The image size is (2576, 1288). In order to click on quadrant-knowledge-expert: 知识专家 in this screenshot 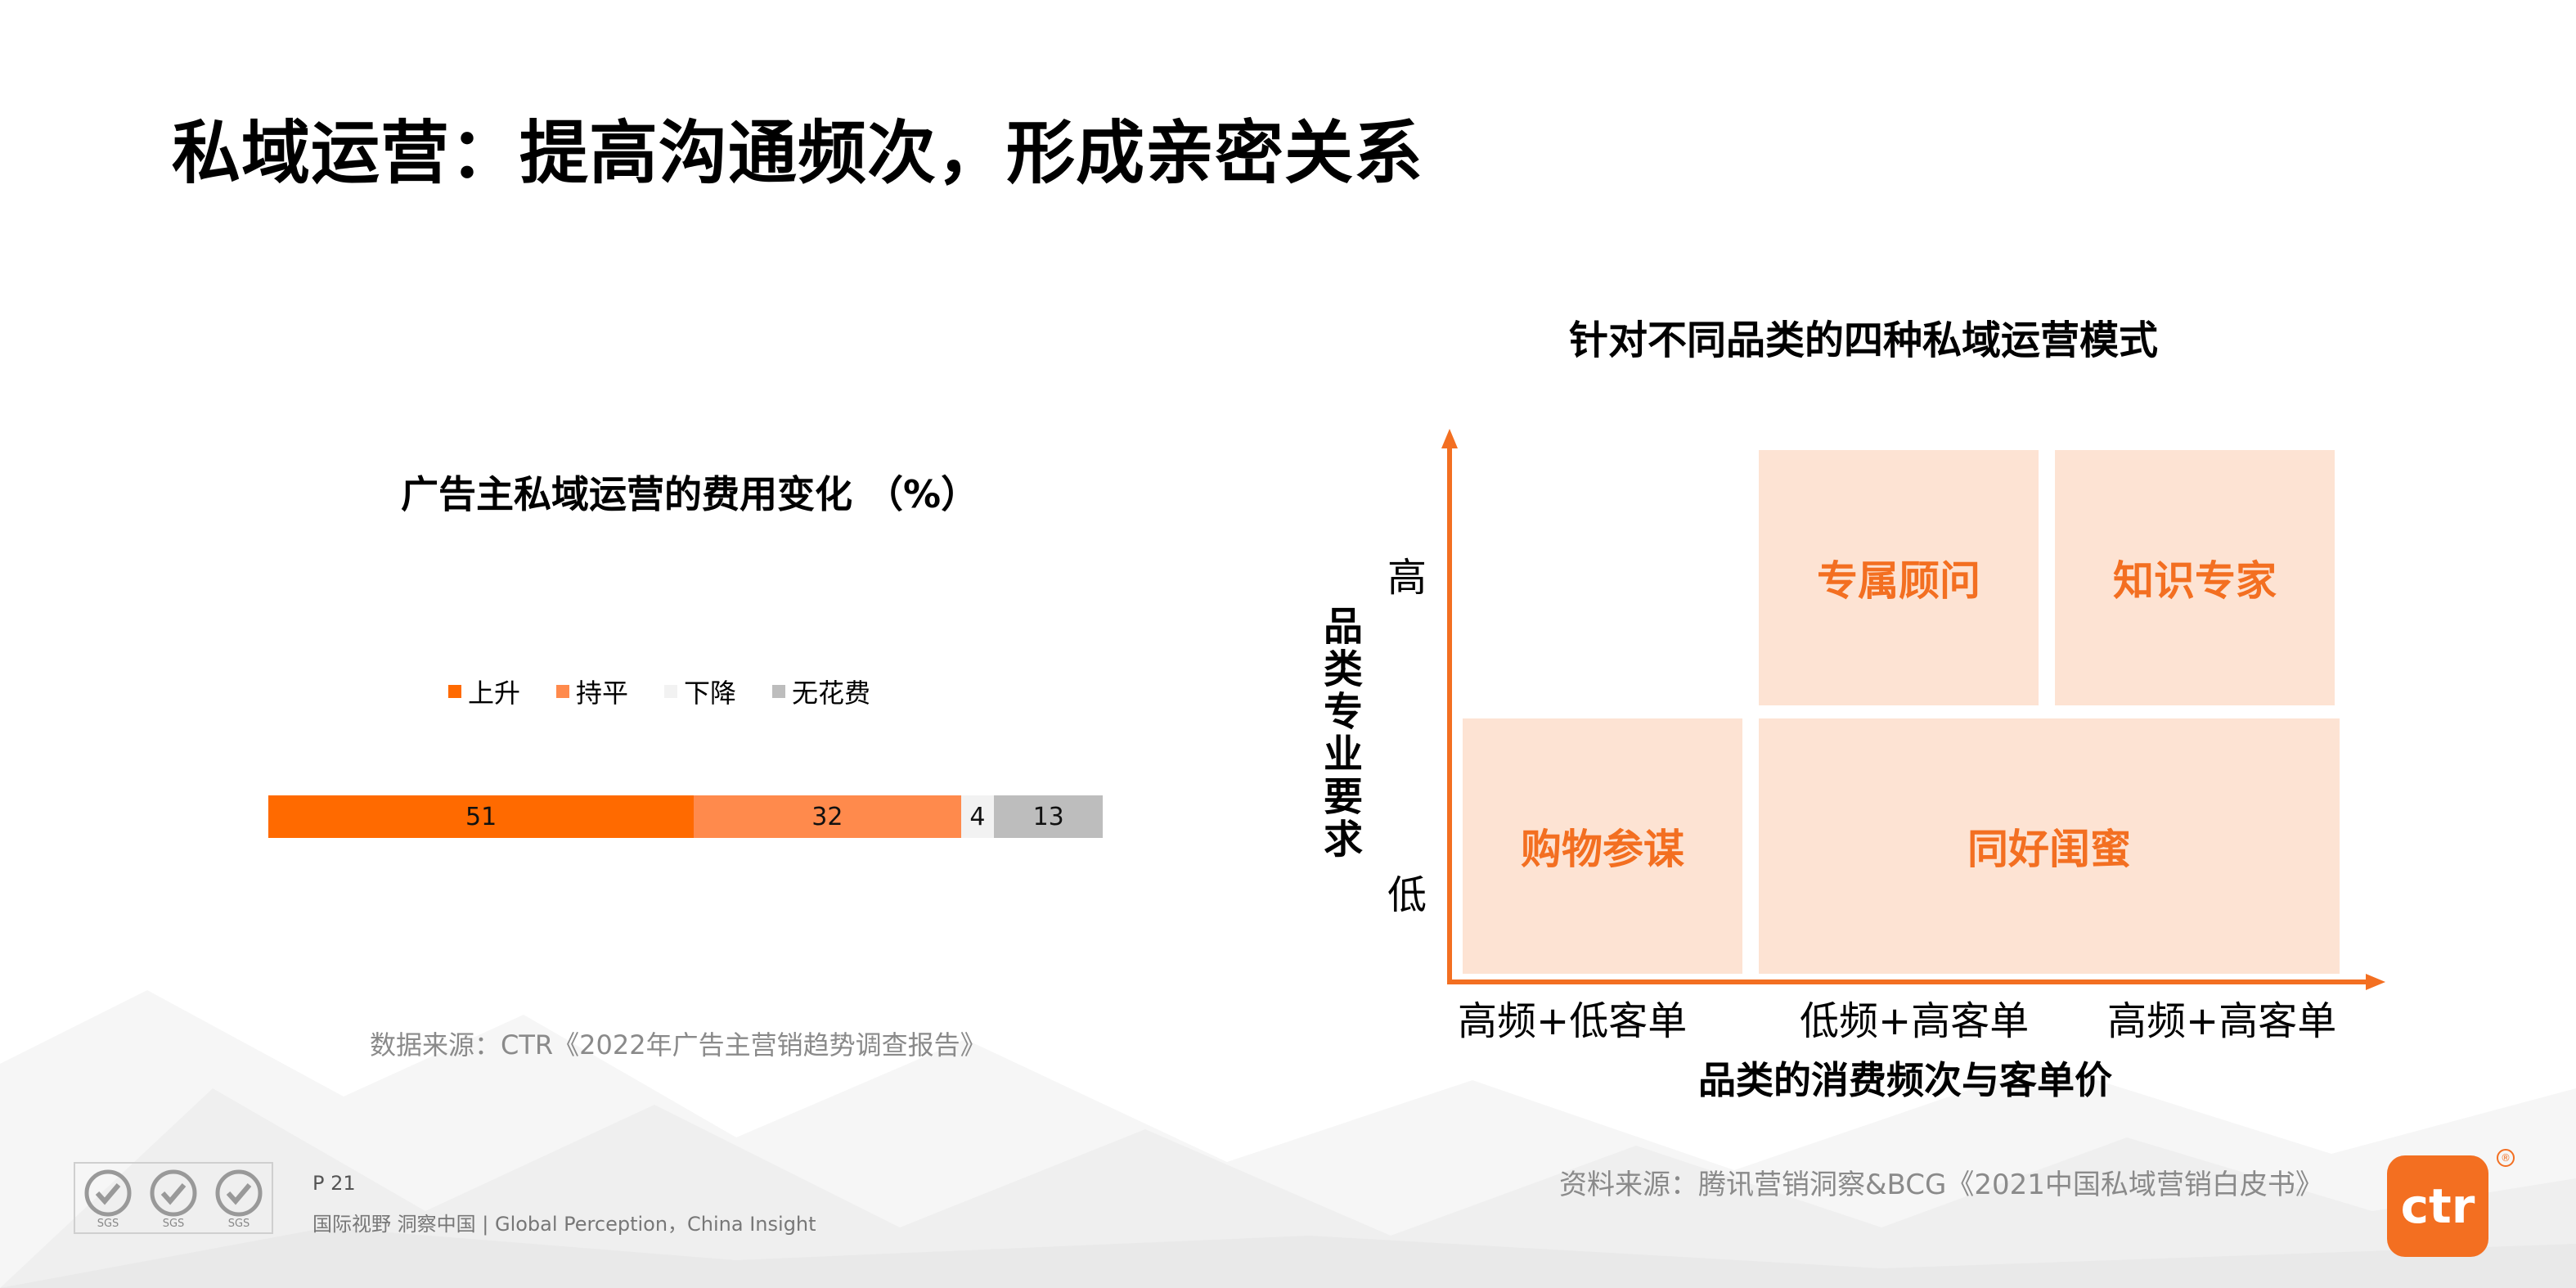, I will do `click(2195, 577)`.